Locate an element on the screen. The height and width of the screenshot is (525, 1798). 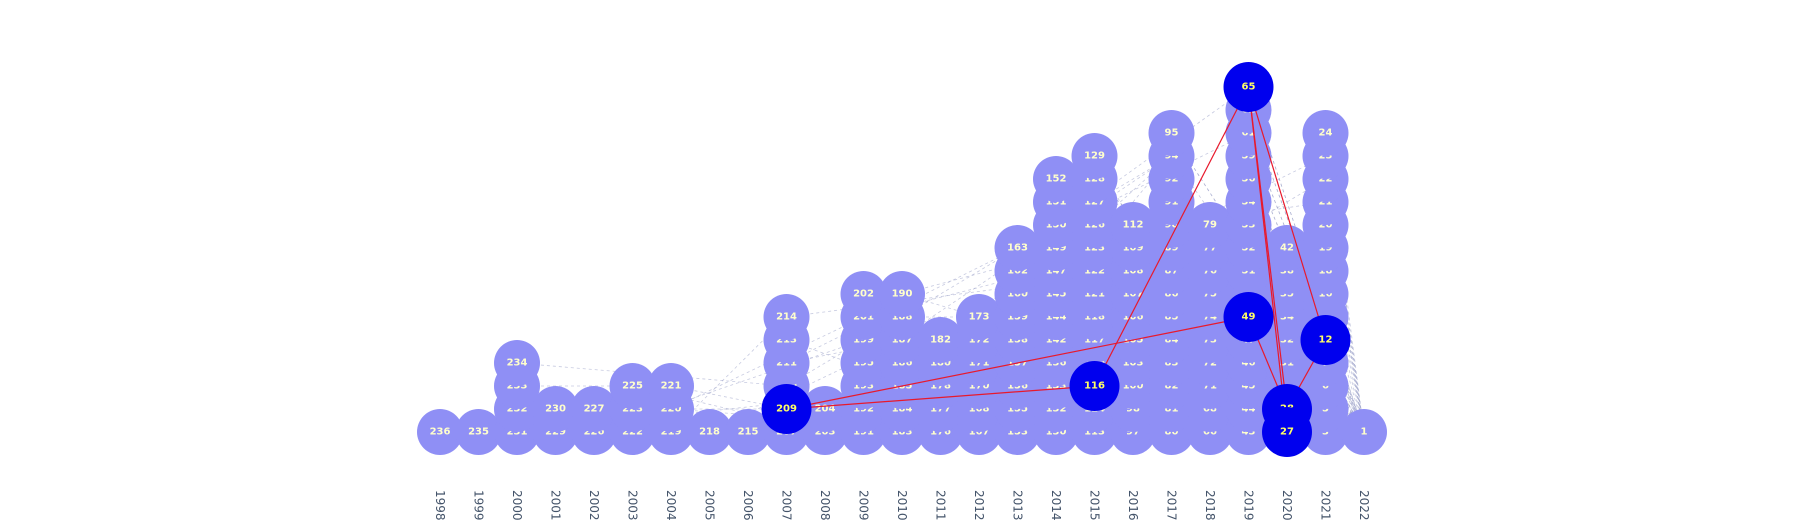
paper-node-label: 107 is located at coordinates (1133, 294).